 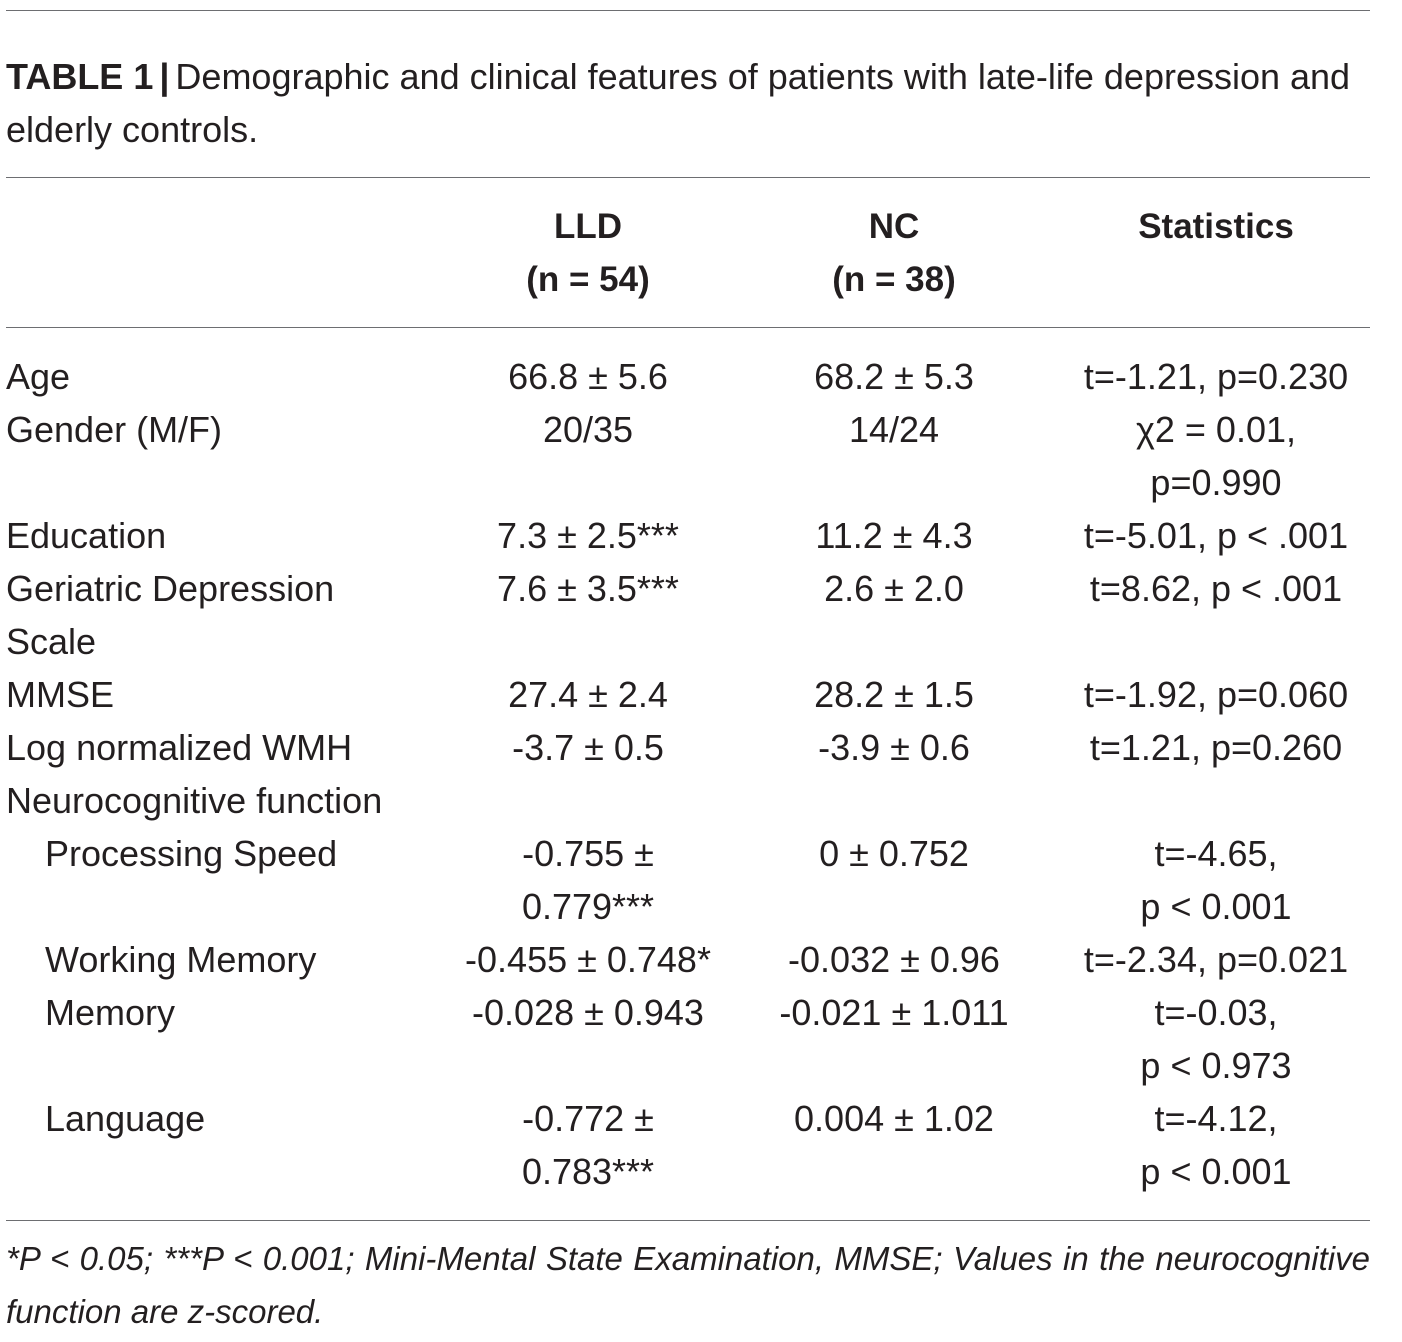 I want to click on row-variable-label: Log normalized WMH, so click(x=179, y=747).